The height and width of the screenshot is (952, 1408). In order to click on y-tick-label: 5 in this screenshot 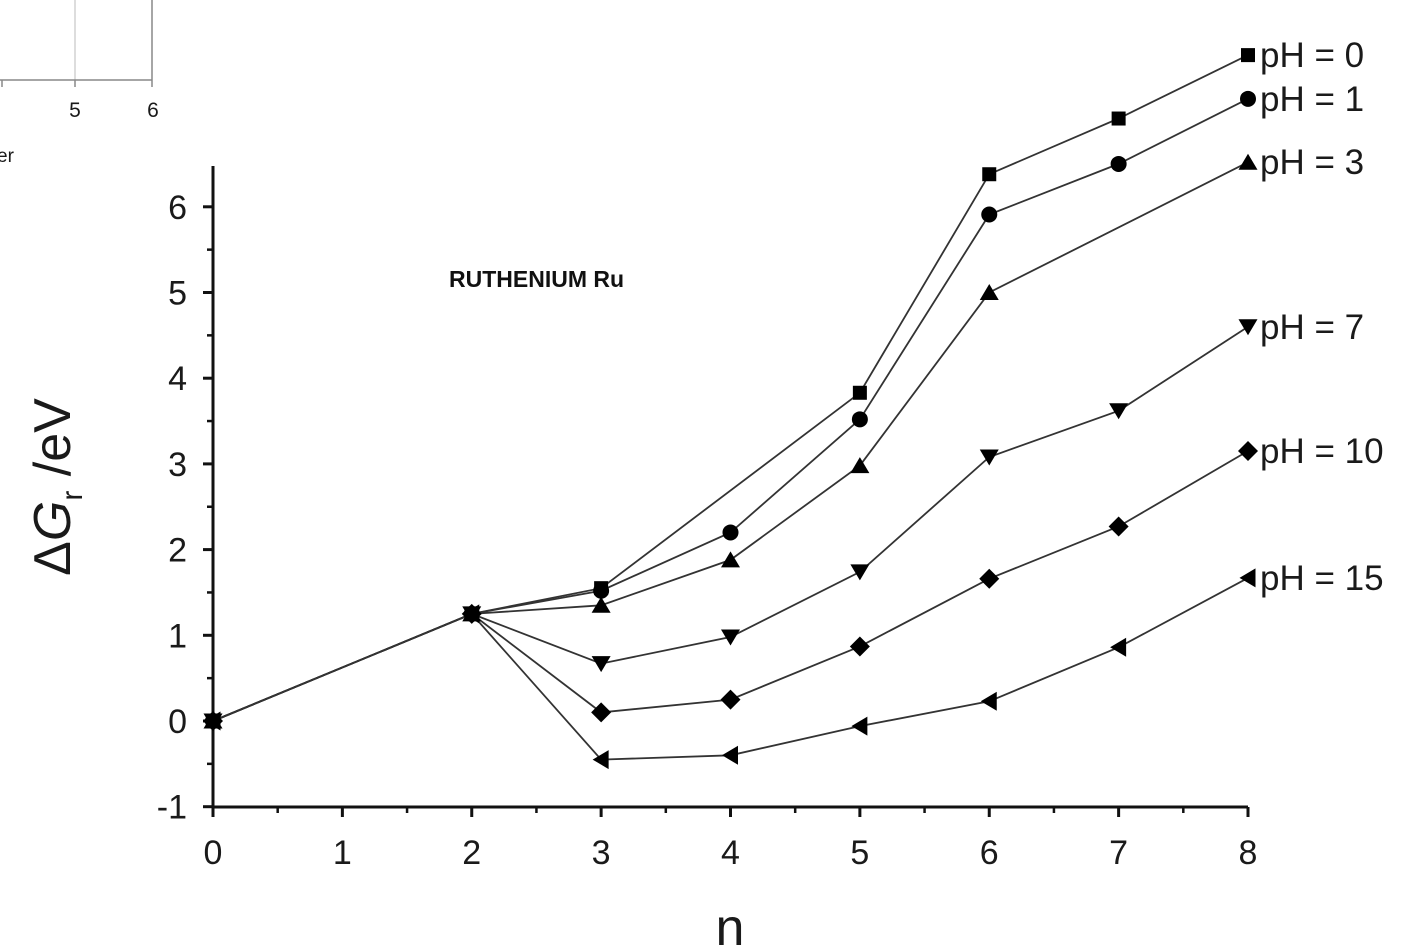, I will do `click(177, 294)`.